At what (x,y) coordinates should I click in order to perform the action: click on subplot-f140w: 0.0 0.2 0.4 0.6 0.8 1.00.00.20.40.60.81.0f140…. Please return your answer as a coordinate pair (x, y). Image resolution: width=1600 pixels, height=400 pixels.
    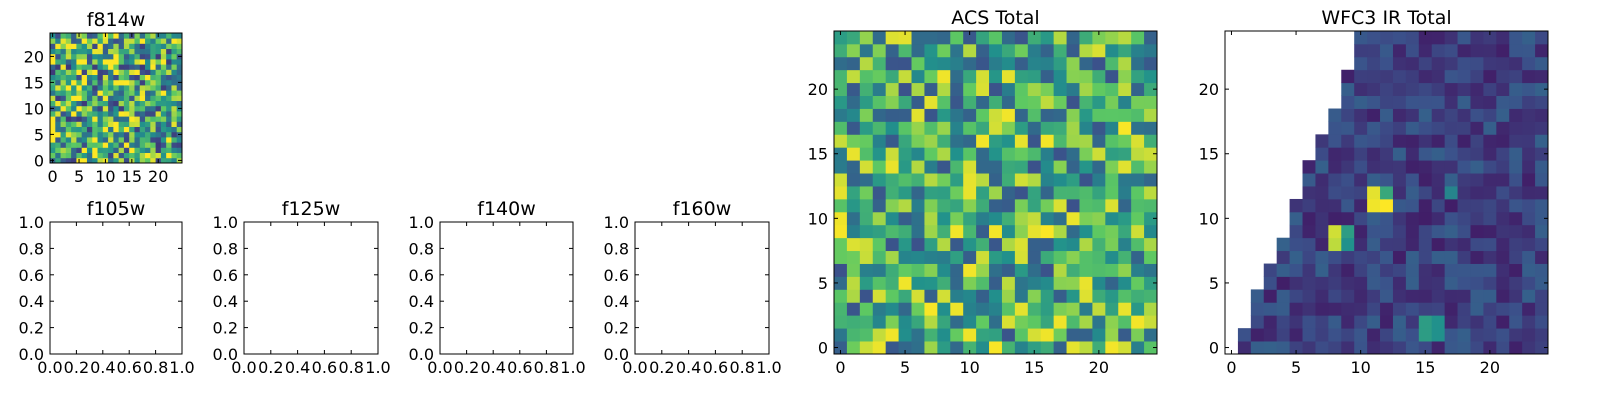
    Looking at the image, I should click on (497, 287).